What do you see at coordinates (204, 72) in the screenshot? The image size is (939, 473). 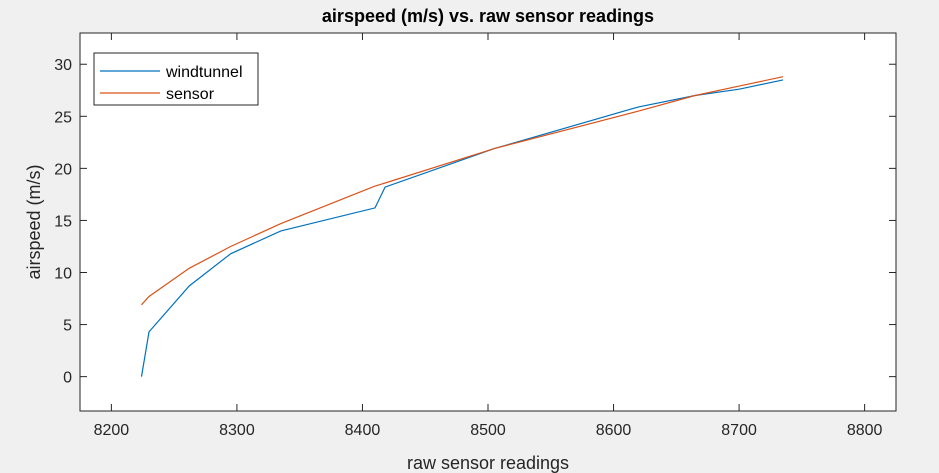 I see `legend-label-windtunnel: windtunnel` at bounding box center [204, 72].